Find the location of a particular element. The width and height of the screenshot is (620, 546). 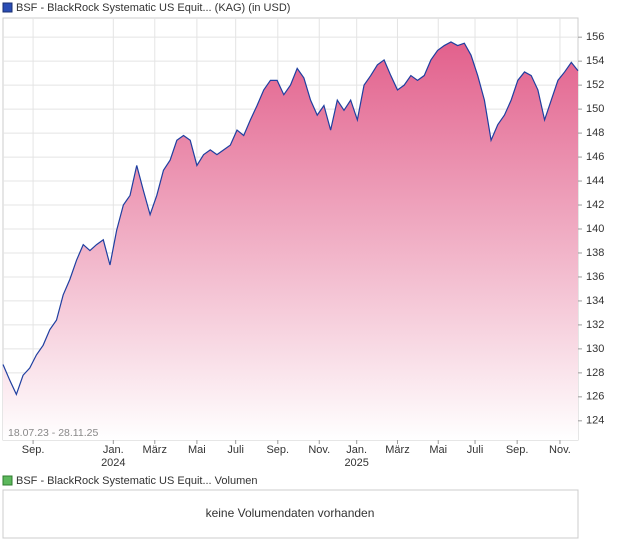

y-tick-label: 126 is located at coordinates (595, 397).